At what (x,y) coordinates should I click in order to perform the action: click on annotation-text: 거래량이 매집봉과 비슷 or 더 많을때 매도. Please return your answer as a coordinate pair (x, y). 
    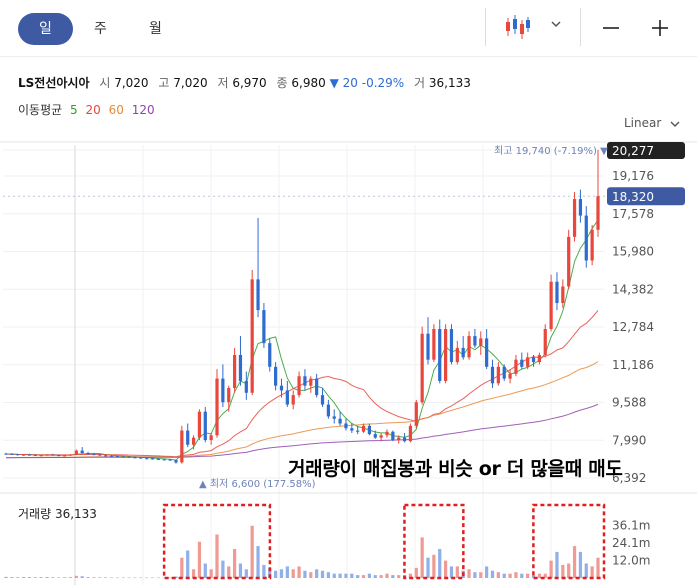
    Looking at the image, I should click on (455, 469).